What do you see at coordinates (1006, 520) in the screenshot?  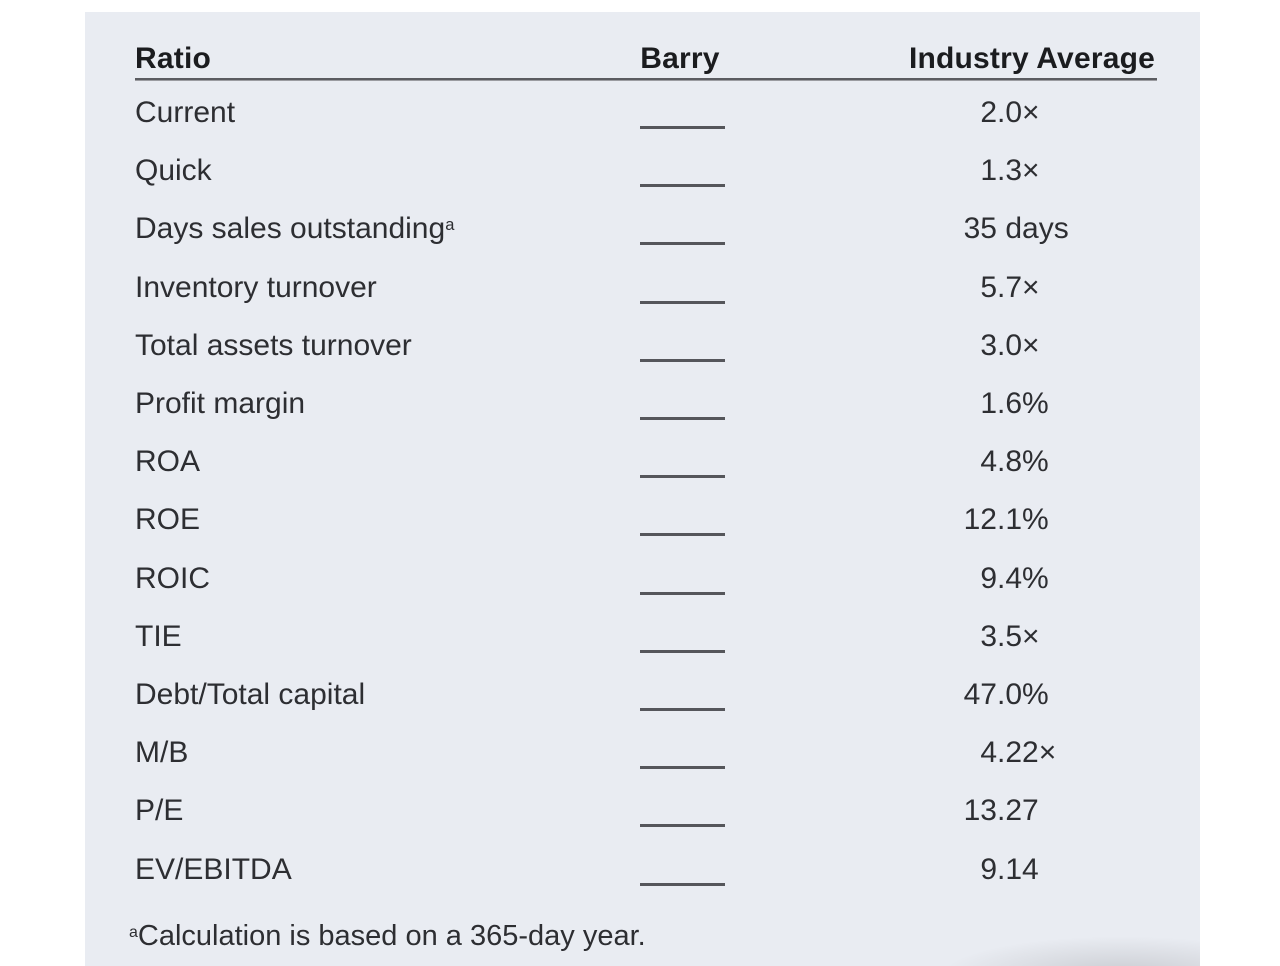 I see `industry-average-value: 12.1%` at bounding box center [1006, 520].